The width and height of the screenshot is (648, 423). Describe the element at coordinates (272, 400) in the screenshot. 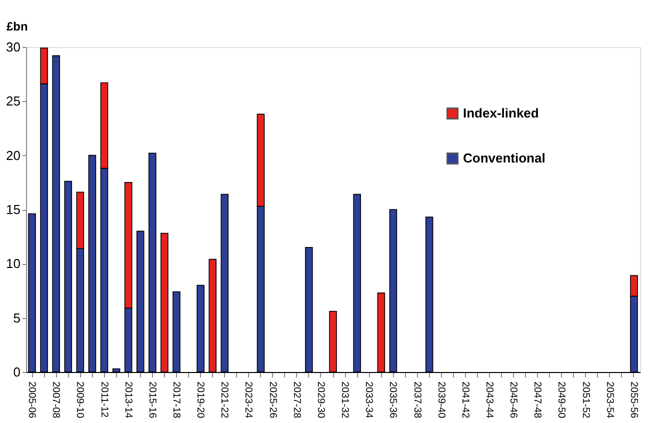

I see `x-tick-label: 2025-26` at that location.